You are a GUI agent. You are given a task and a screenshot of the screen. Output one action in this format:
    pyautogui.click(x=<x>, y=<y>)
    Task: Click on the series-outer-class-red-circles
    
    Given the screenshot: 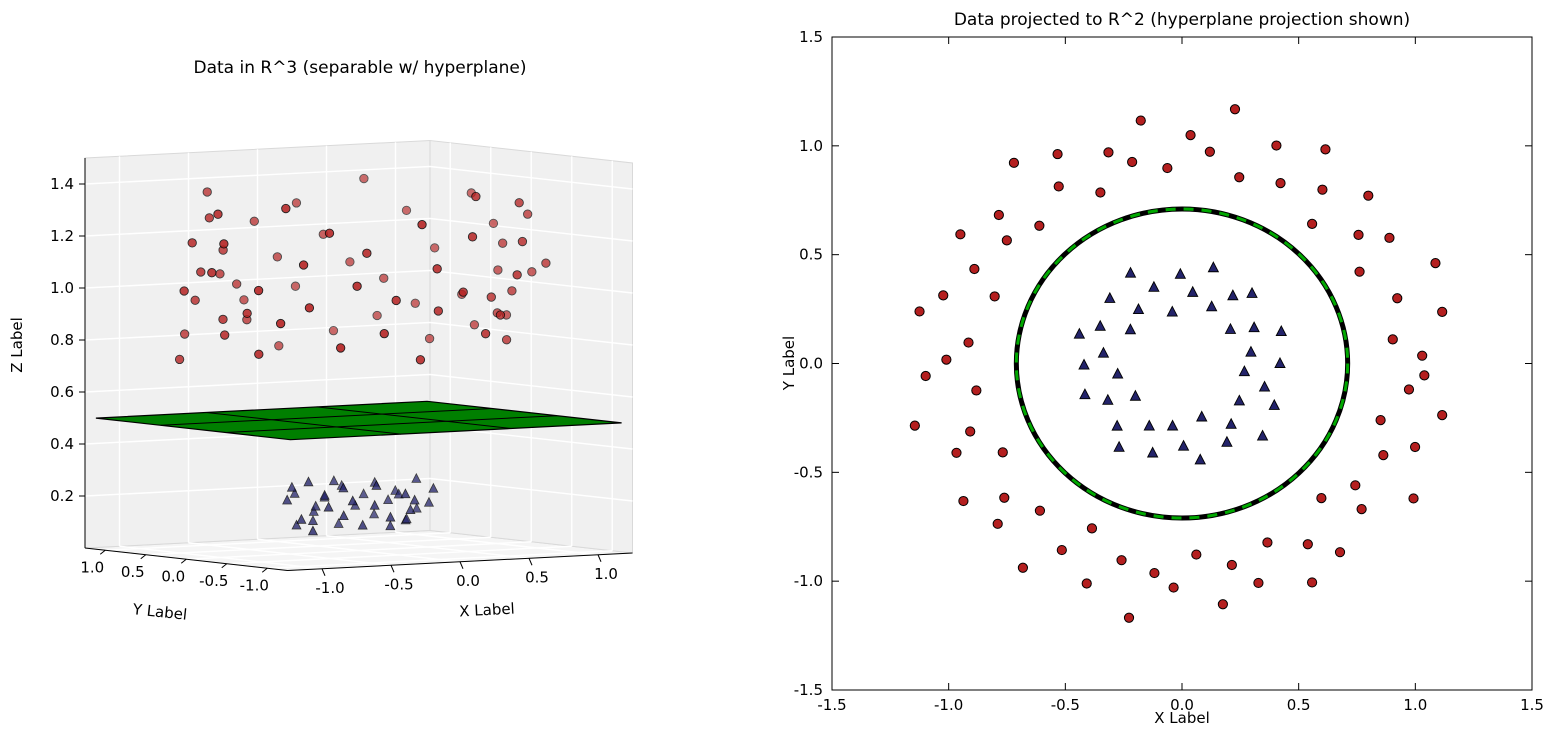 What is the action you would take?
    pyautogui.click(x=362, y=269)
    